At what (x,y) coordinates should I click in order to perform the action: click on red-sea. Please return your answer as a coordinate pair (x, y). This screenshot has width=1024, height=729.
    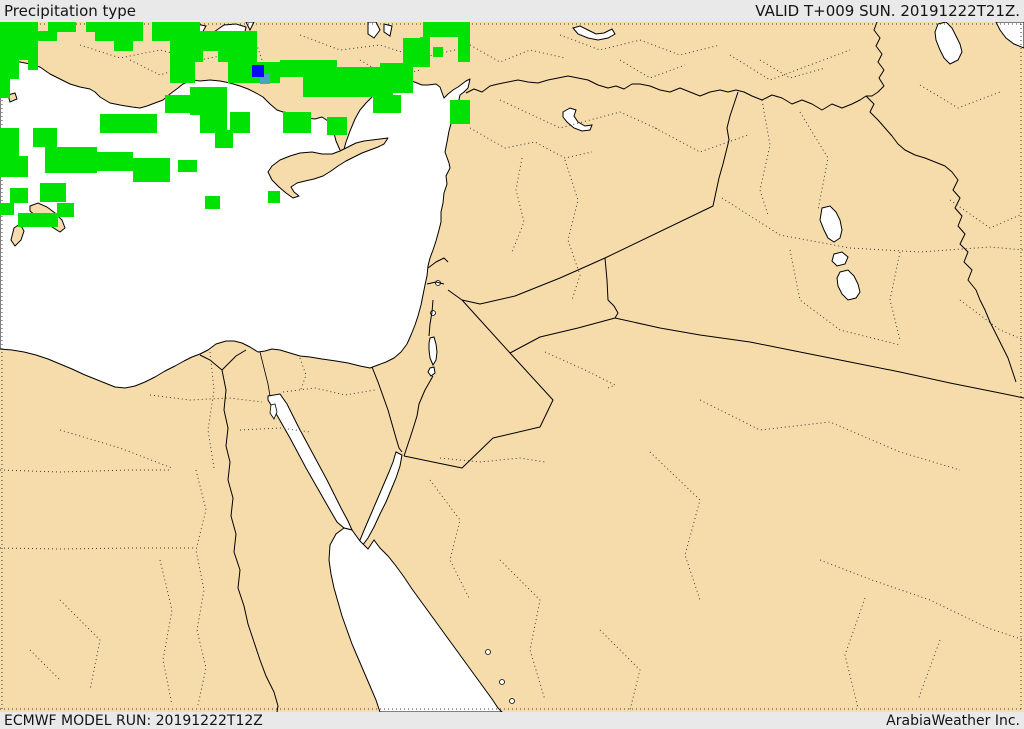
    Looking at the image, I should click on (415, 619).